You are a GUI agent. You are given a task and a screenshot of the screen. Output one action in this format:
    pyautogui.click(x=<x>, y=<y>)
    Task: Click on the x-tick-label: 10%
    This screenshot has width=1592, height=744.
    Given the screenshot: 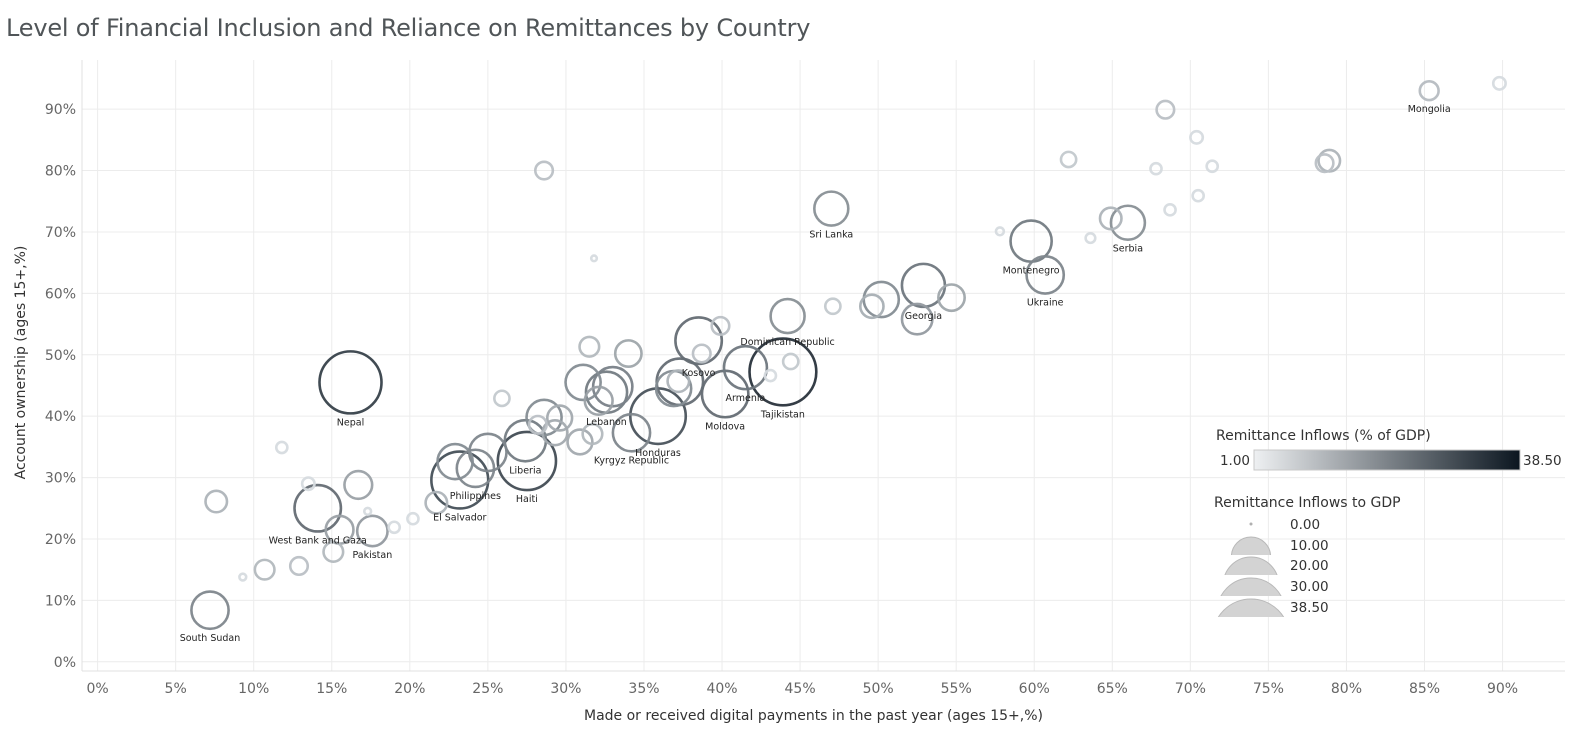 What is the action you would take?
    pyautogui.click(x=253, y=689)
    